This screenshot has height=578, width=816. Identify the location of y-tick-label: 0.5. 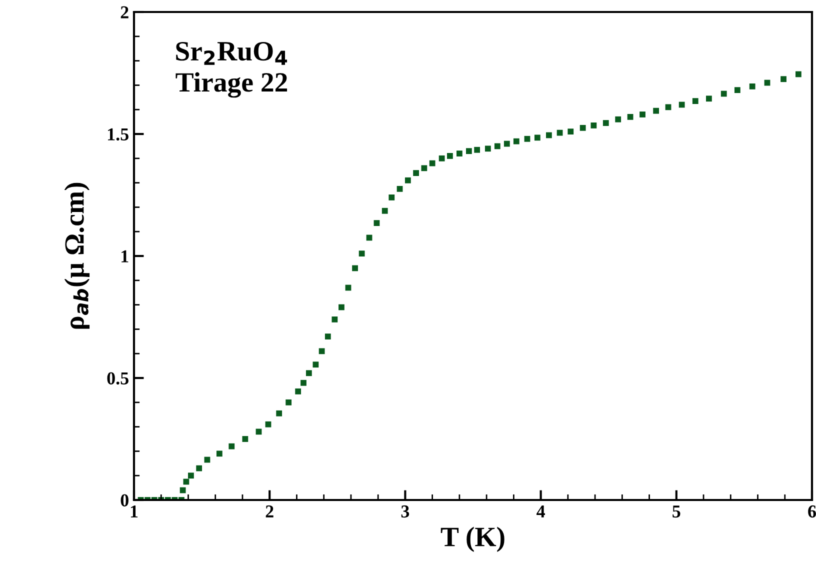
(117, 378).